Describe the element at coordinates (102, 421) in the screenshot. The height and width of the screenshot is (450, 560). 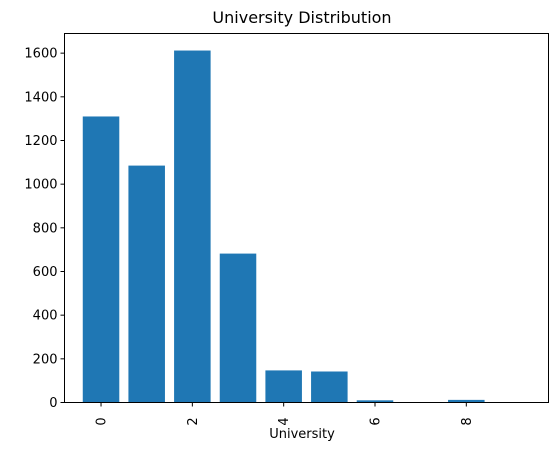
I see `x-tick-label: 0` at that location.